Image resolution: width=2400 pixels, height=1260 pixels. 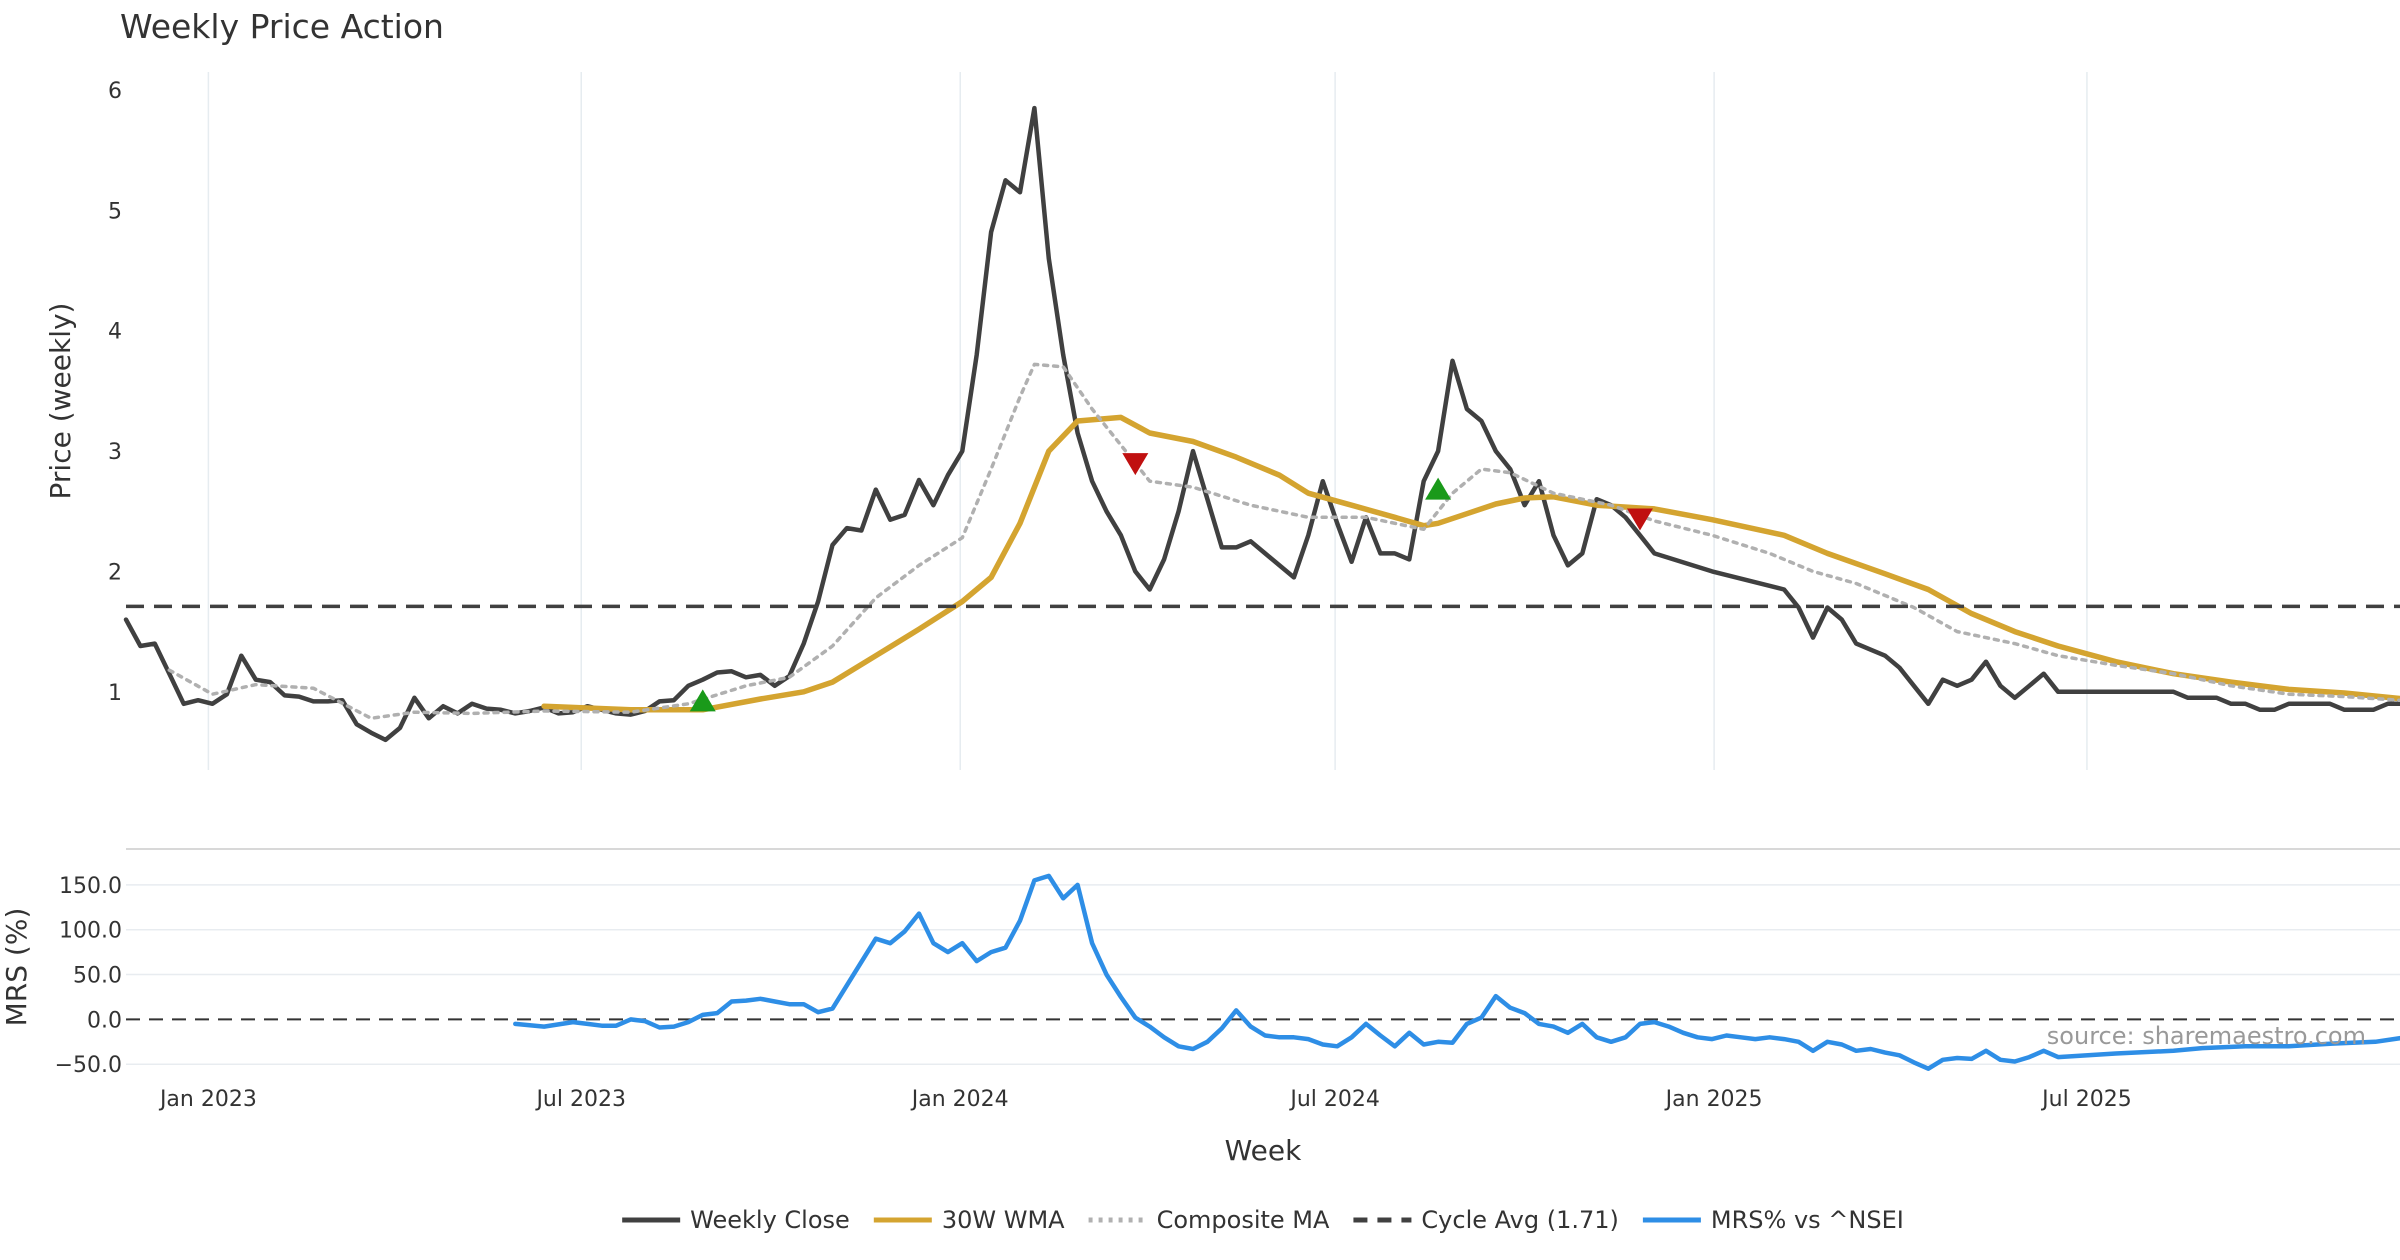 I want to click on x-tick: Jul 2025, so click(x=2086, y=1099).